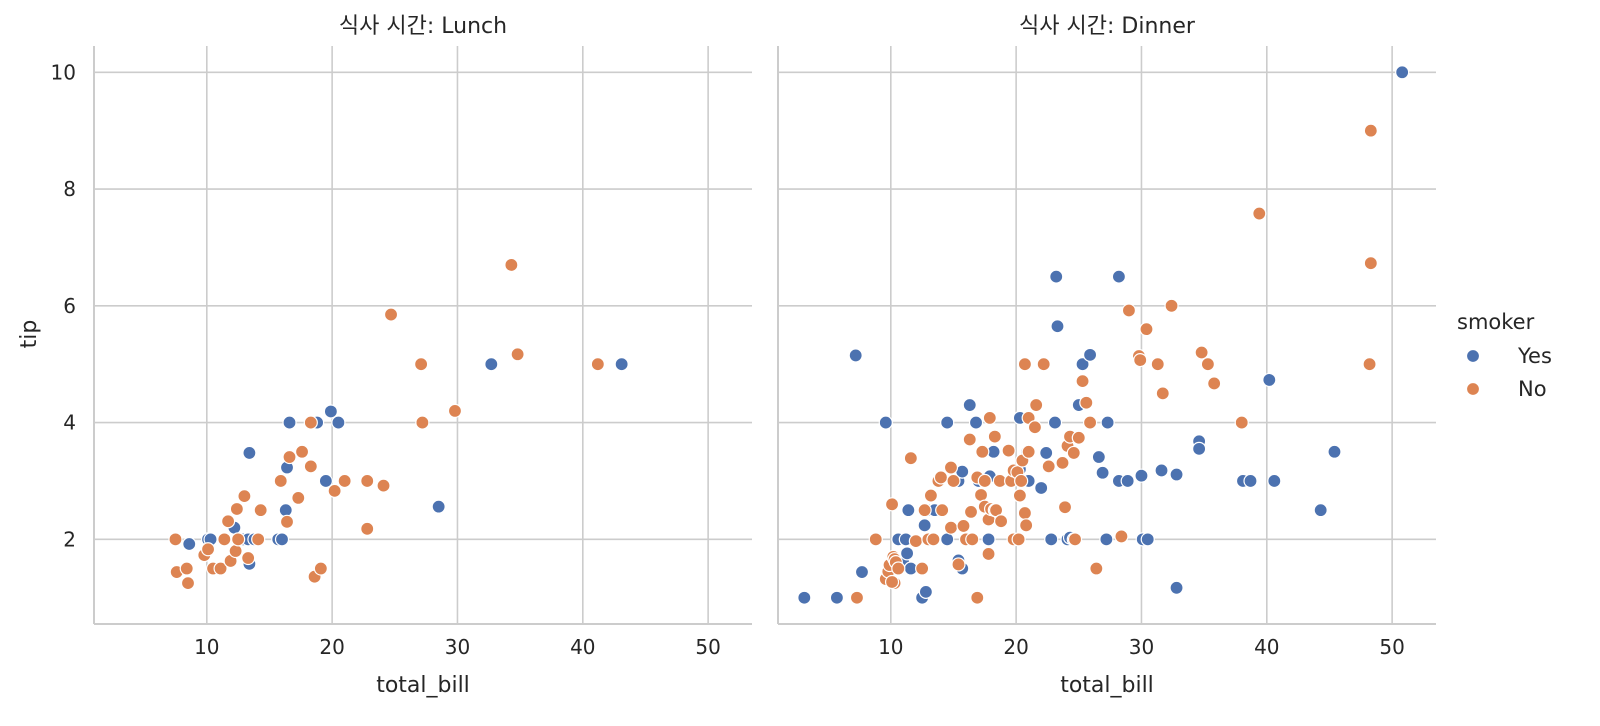  What do you see at coordinates (69, 189) in the screenshot?
I see `y-tick-label: 8` at bounding box center [69, 189].